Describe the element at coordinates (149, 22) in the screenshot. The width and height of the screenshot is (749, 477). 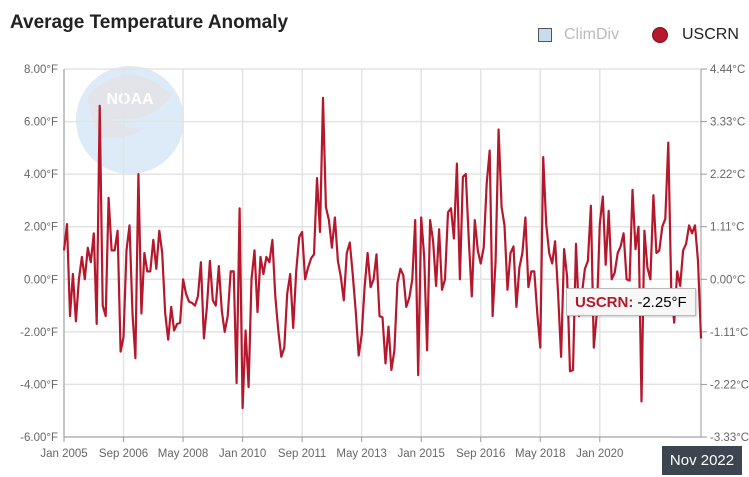
I see `chart-title: Average Temperature Anomaly` at that location.